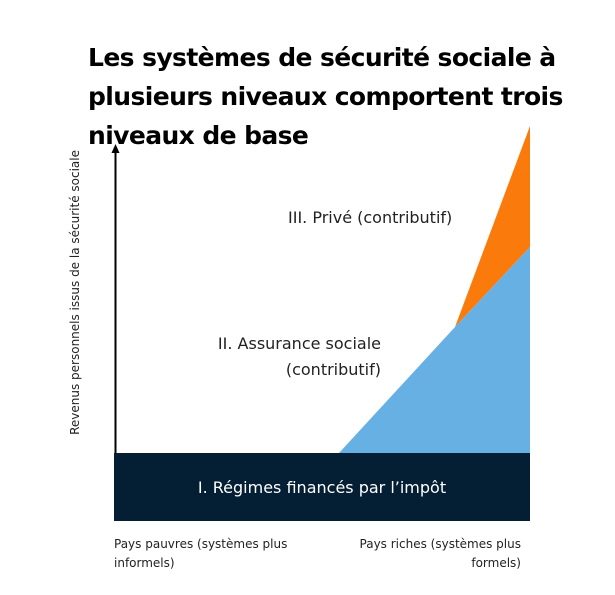 The image size is (615, 595). Describe the element at coordinates (299, 356) in the screenshot. I see `tier-social-insurance-label: II. Assurance sociale (contributif)` at that location.